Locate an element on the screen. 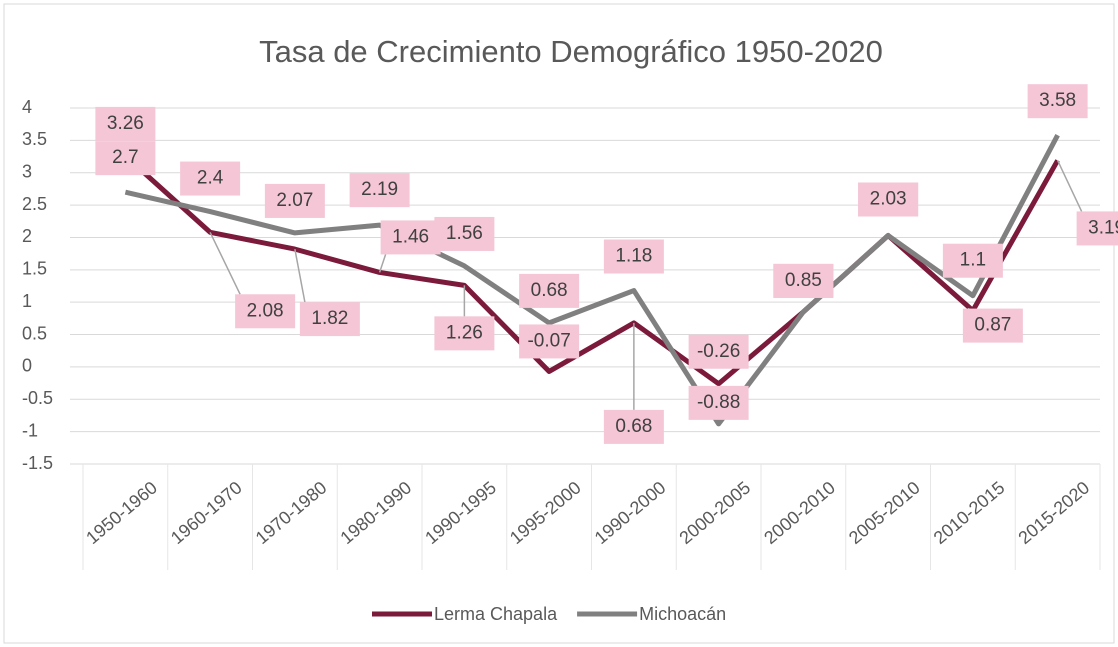  data-label: 2.03 is located at coordinates (888, 199).